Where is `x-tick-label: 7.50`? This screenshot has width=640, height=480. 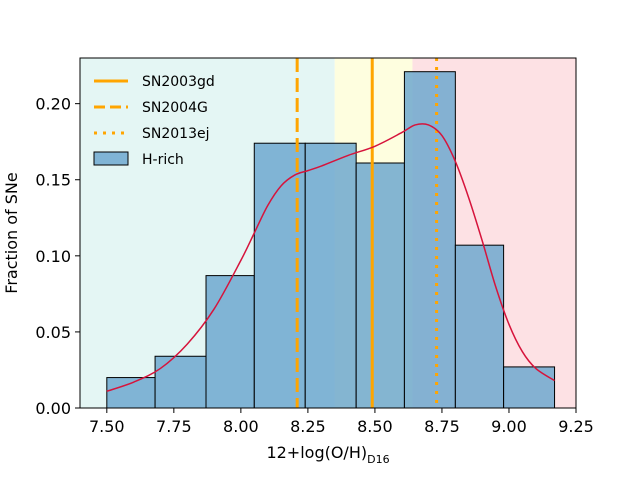
x-tick-label: 7.50 is located at coordinates (107, 426).